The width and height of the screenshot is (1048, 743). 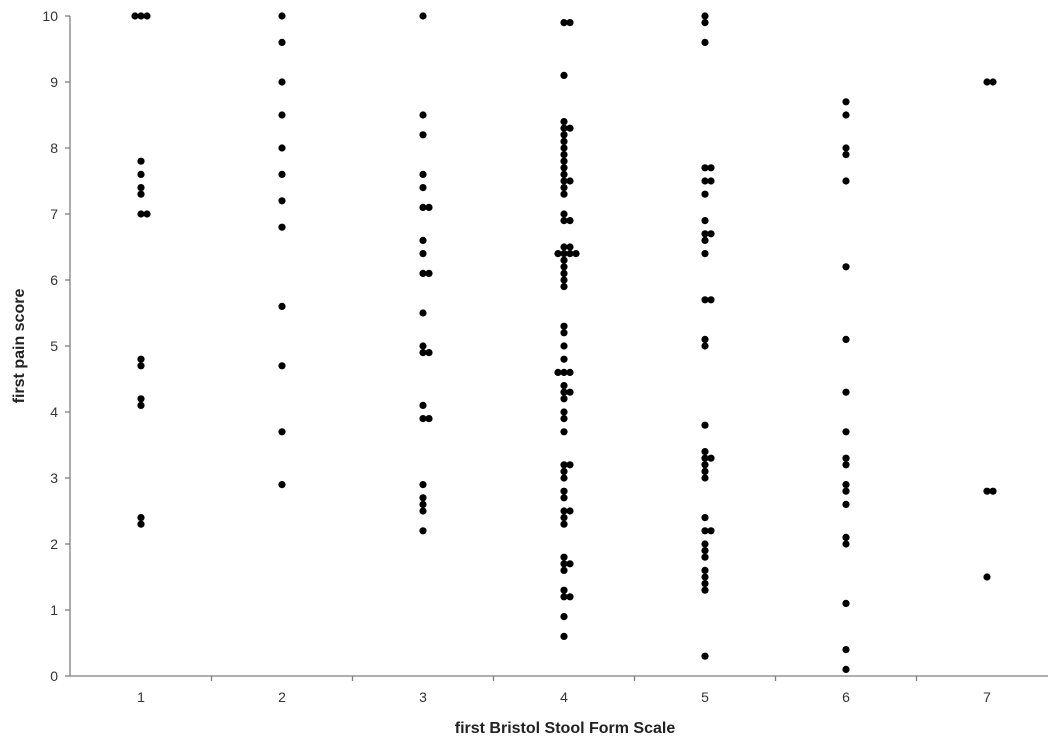 I want to click on x-tick-label: 5, so click(x=705, y=697).